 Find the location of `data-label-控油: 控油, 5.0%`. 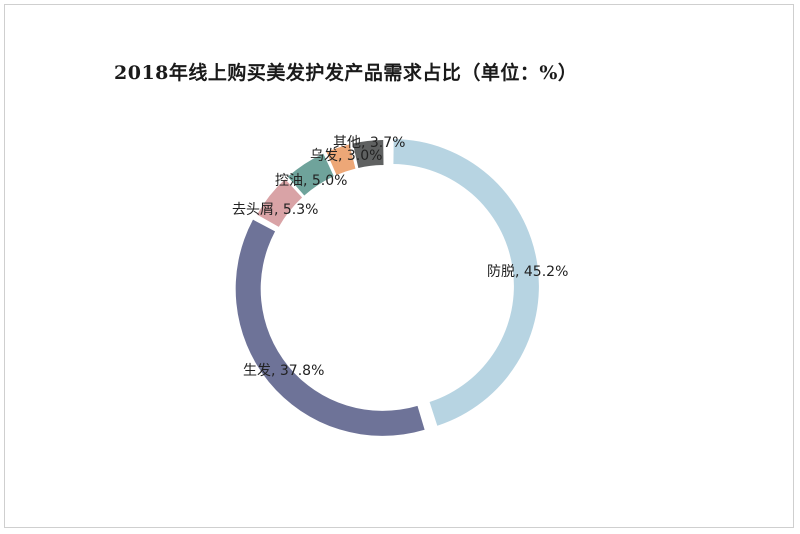

data-label-控油: 控油, 5.0% is located at coordinates (311, 181).